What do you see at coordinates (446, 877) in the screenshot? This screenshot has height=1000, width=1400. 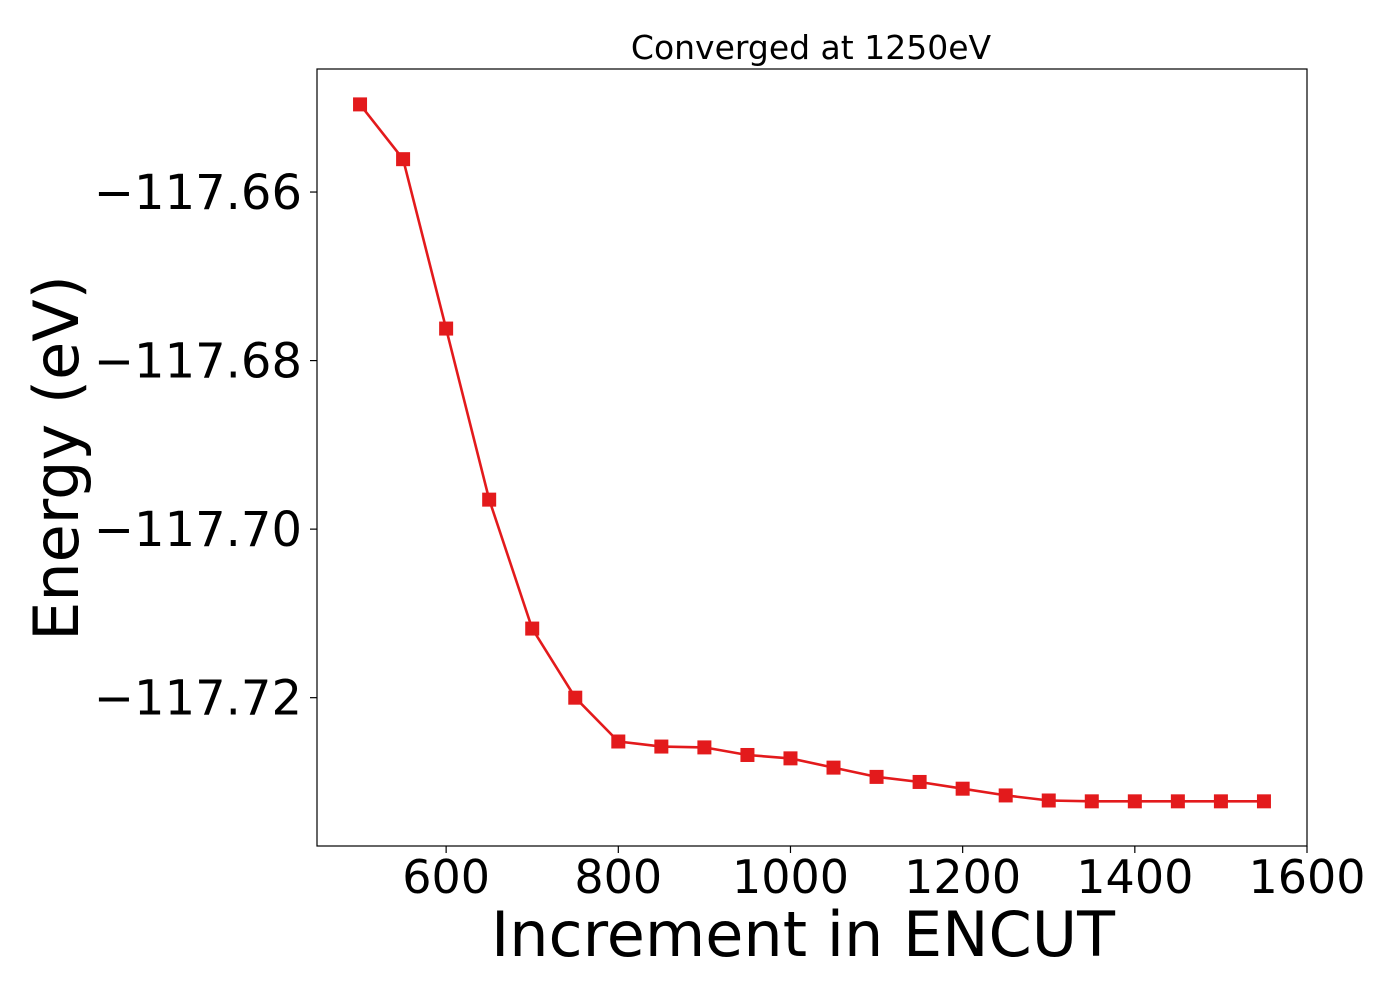 I see `x-tick-label: 600` at bounding box center [446, 877].